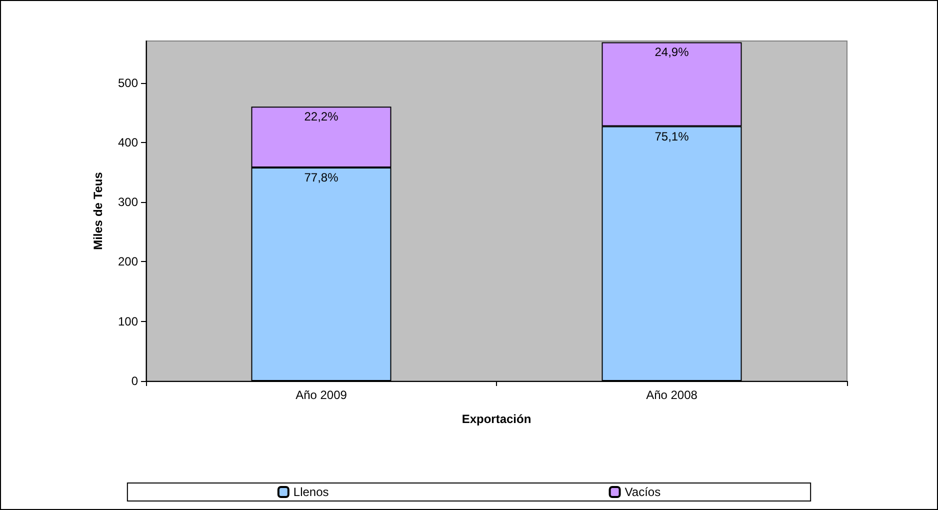 The image size is (938, 510). What do you see at coordinates (128, 321) in the screenshot?
I see `y-tick-label: 100` at bounding box center [128, 321].